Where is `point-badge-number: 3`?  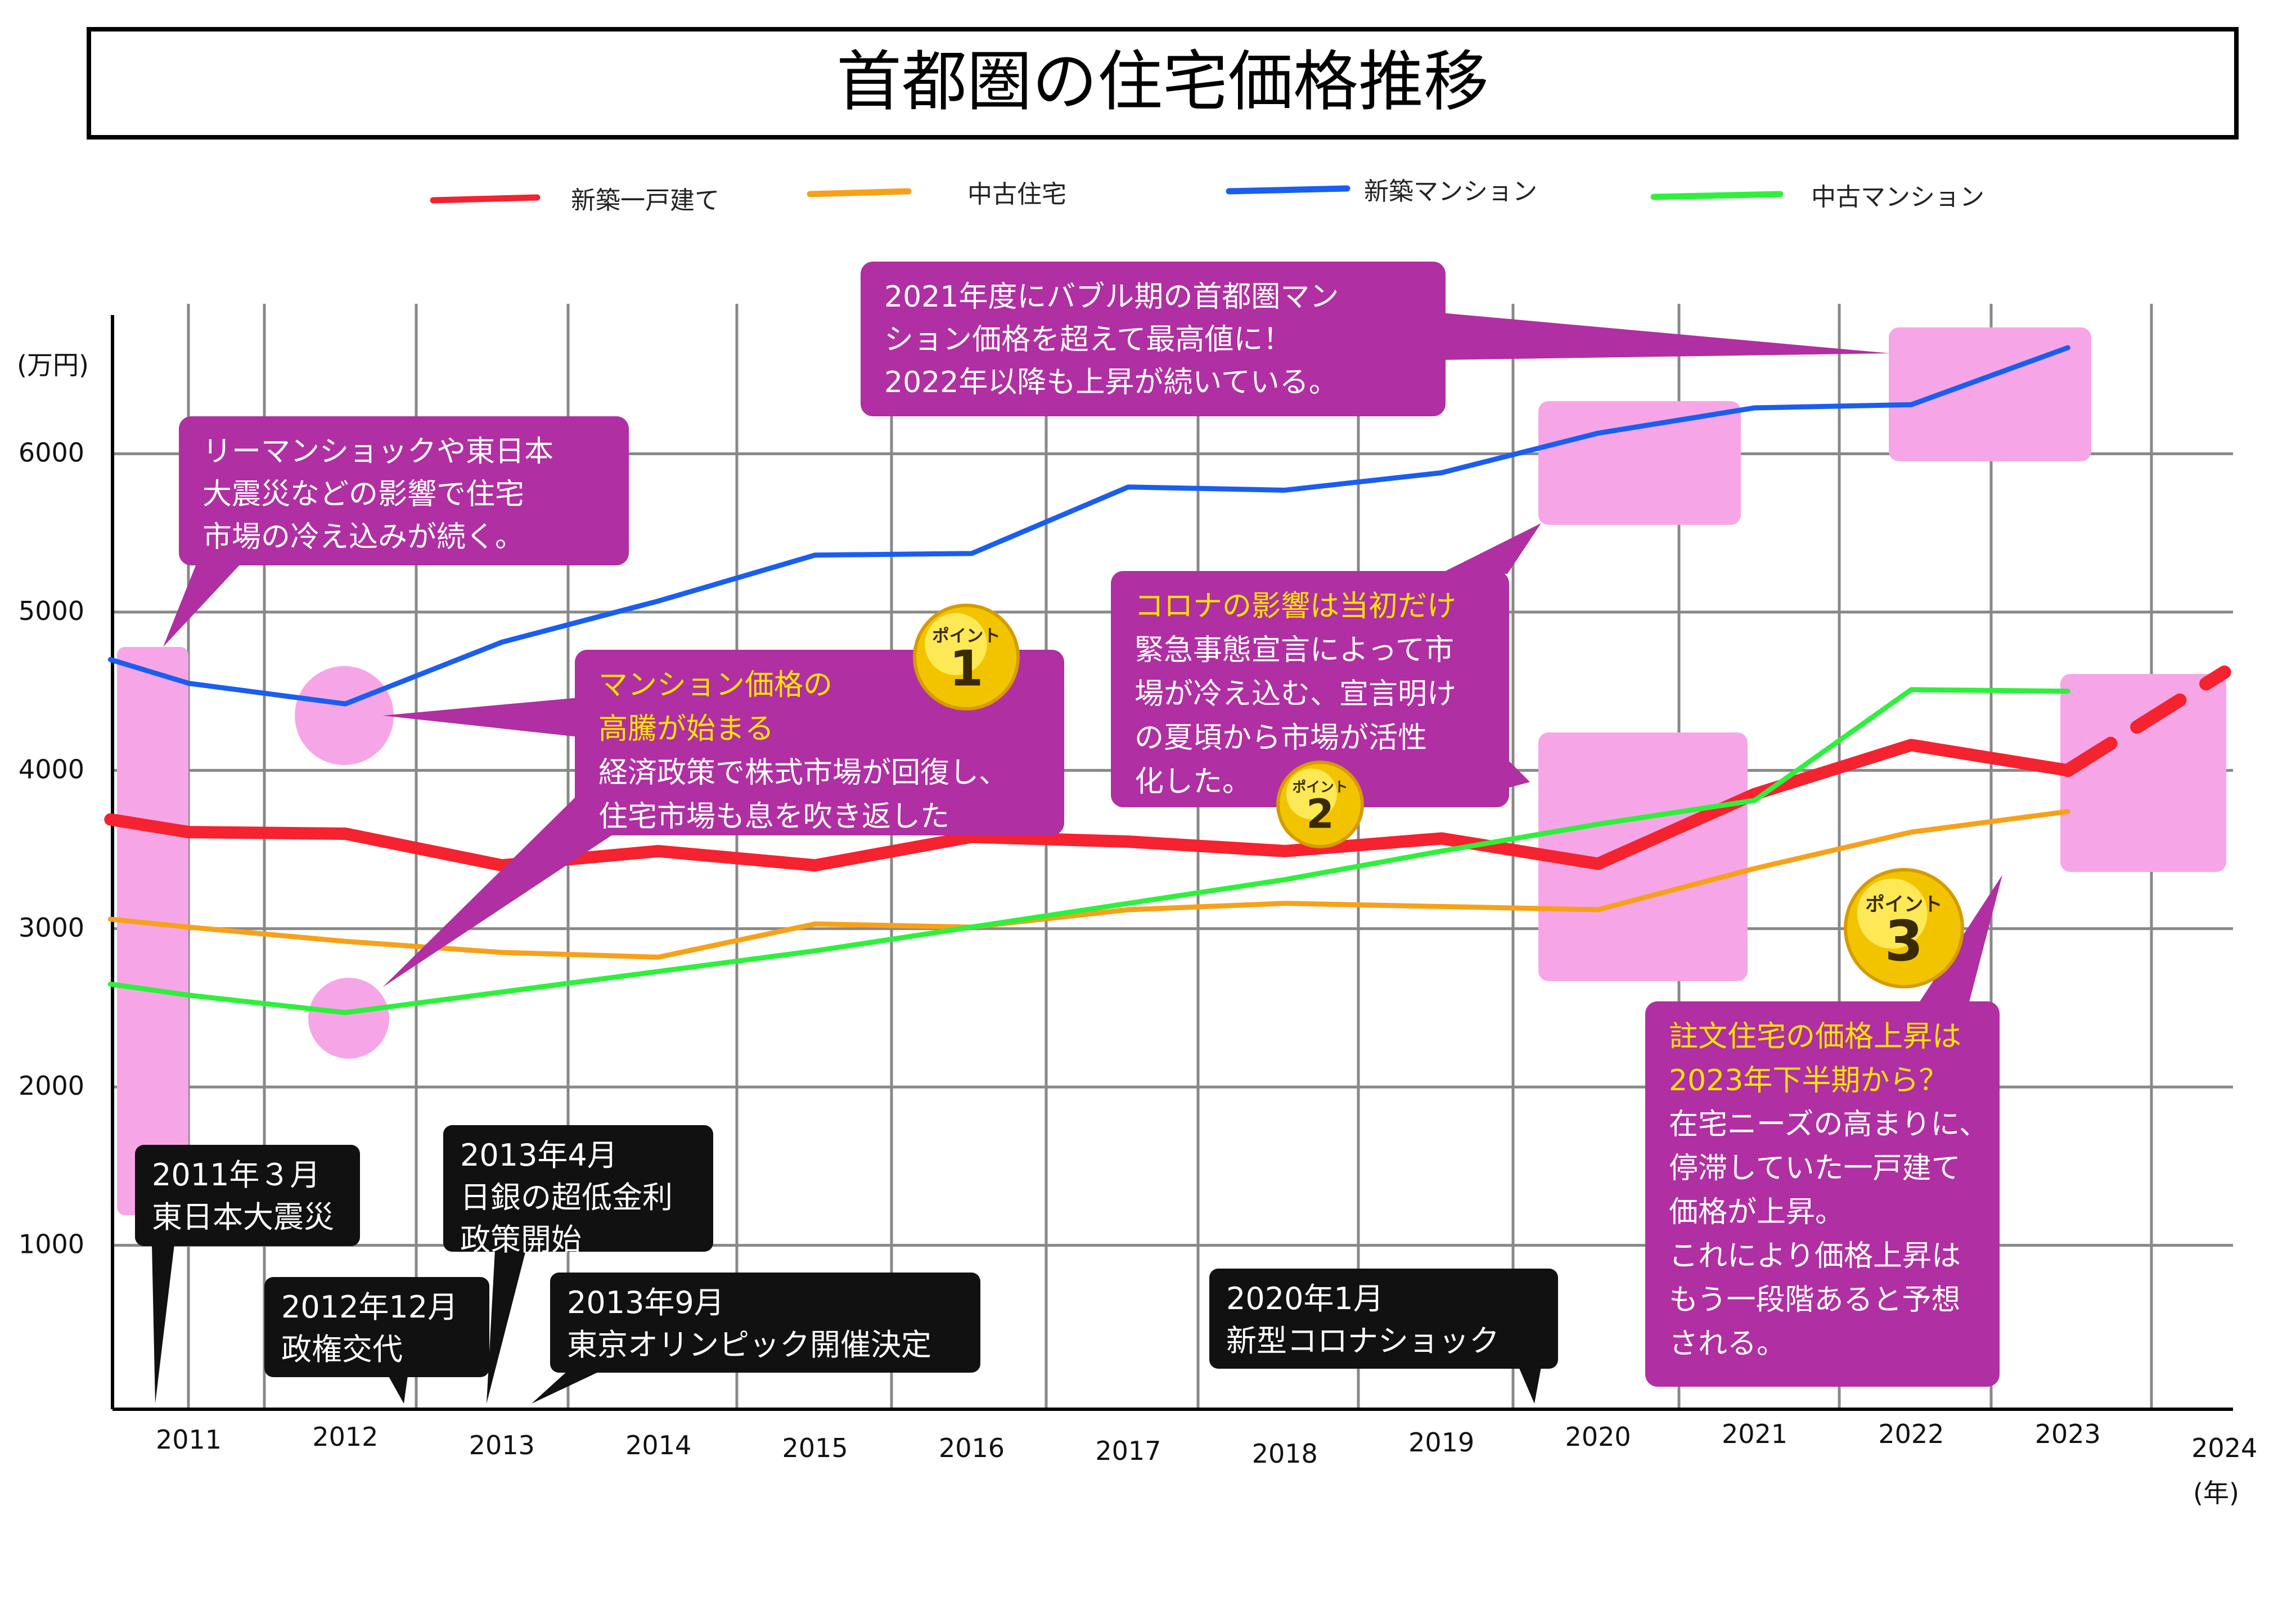 point-badge-number: 3 is located at coordinates (1904, 941).